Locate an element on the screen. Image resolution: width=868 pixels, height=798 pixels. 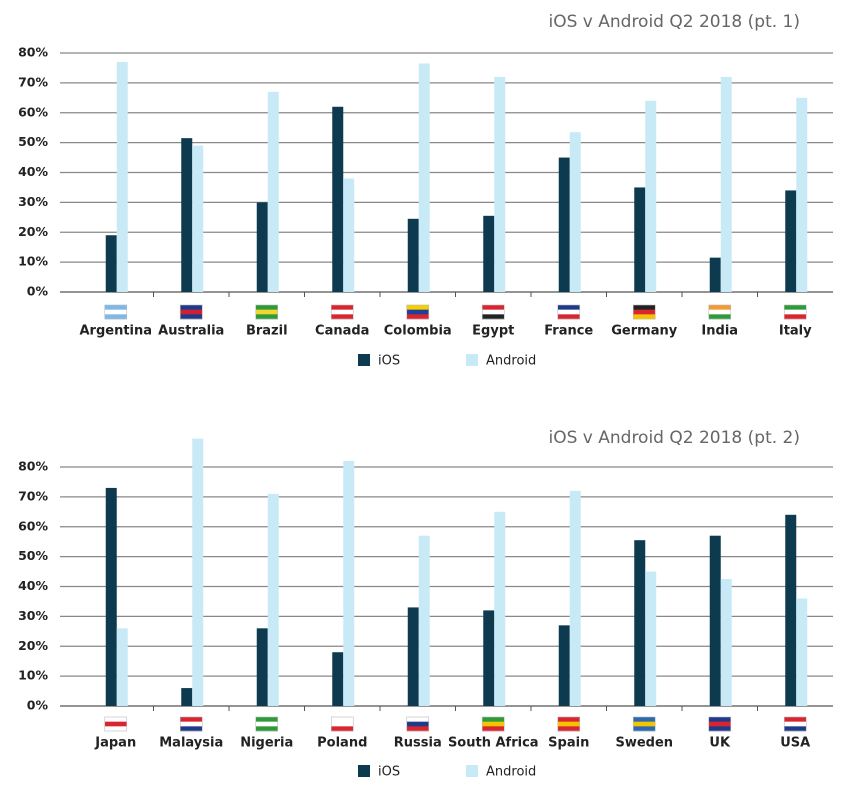
x-tick-label: Malaysia is located at coordinates (191, 743).